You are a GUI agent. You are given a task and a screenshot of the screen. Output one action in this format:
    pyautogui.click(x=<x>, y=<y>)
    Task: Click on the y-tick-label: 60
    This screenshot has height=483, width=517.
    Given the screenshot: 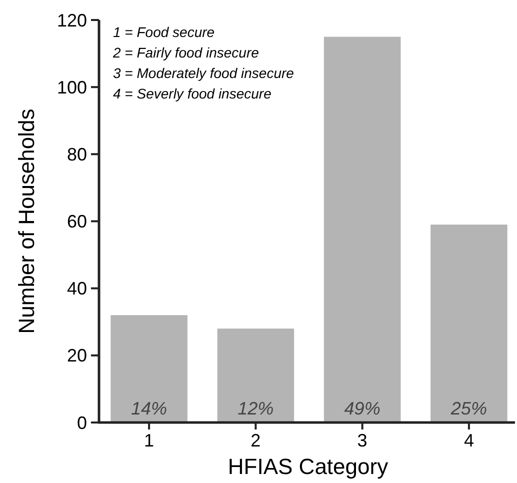 What is the action you would take?
    pyautogui.click(x=76, y=222)
    